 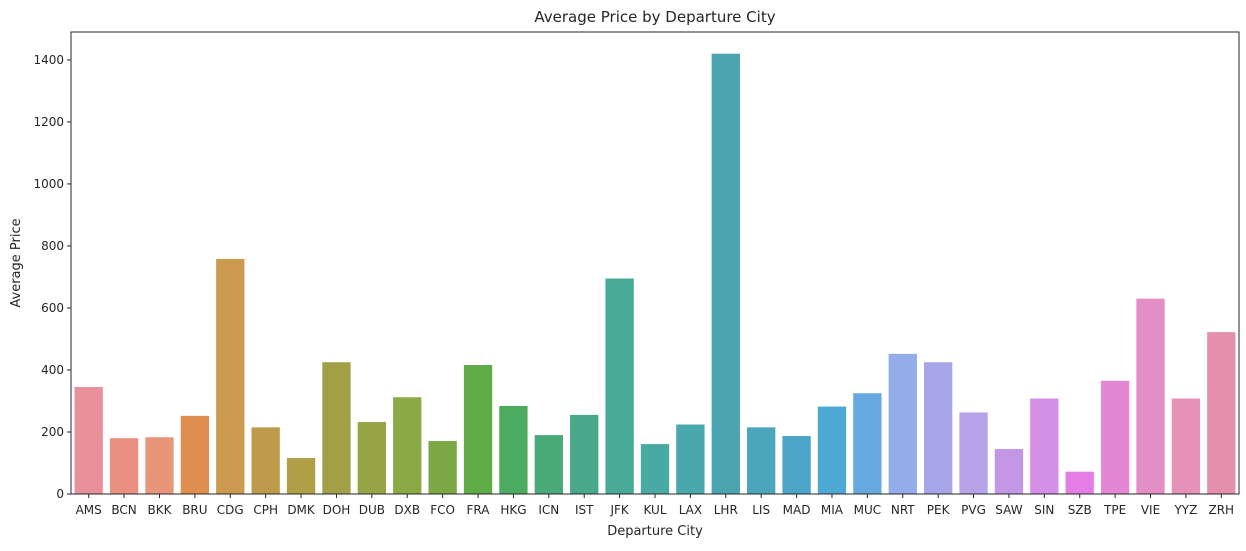 What do you see at coordinates (513, 510) in the screenshot?
I see `x-tick-label: HKG` at bounding box center [513, 510].